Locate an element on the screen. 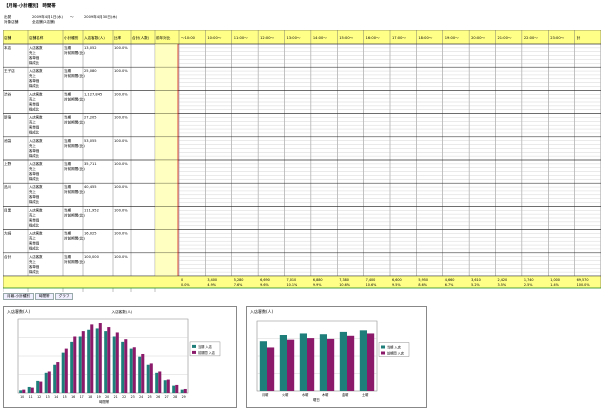 The image size is (606, 411). store-name: 本店 is located at coordinates (8, 47).